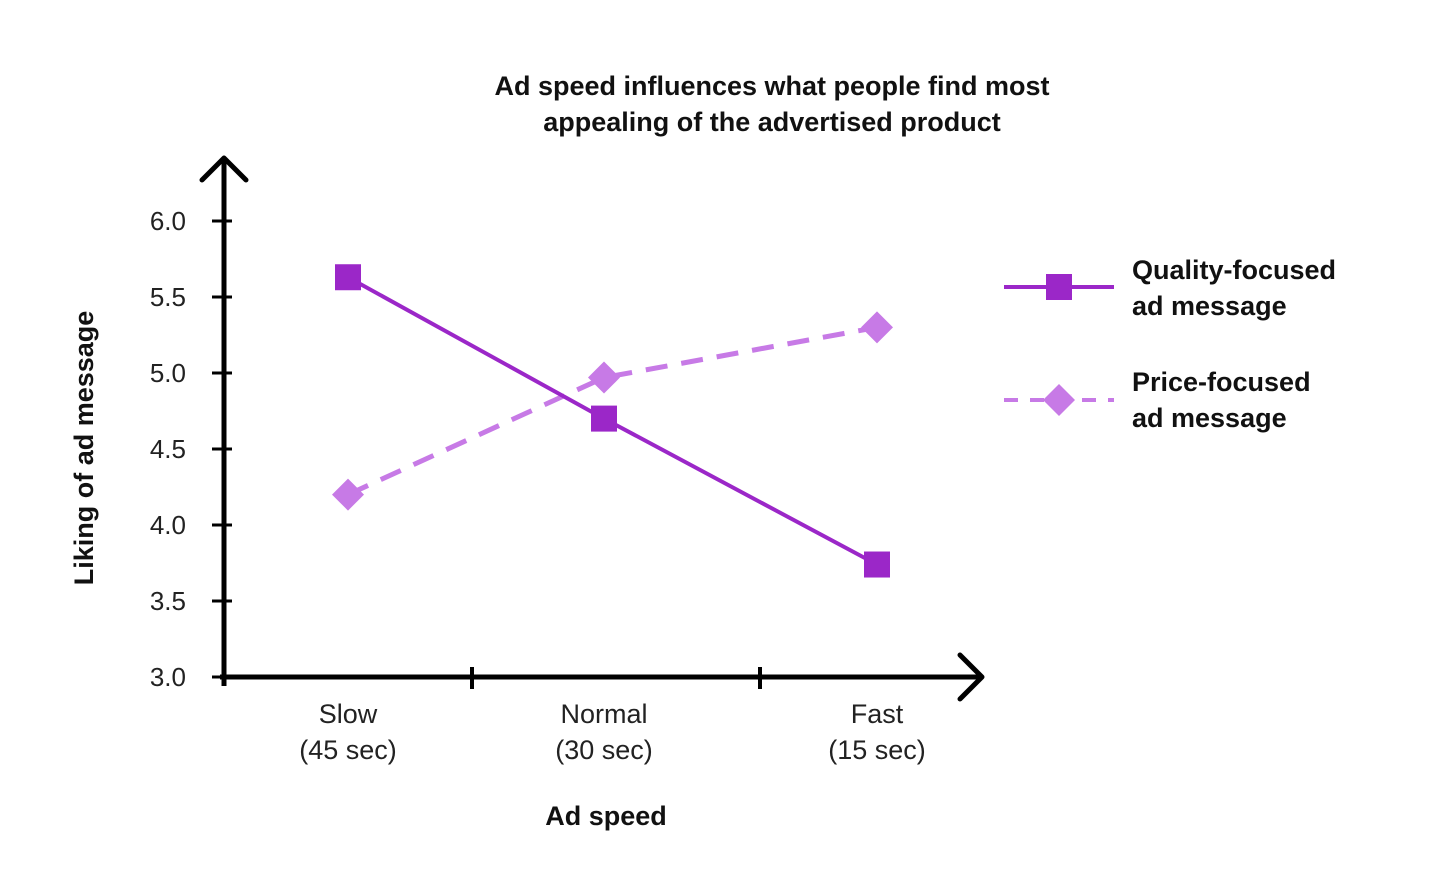 This screenshot has height=890, width=1456. What do you see at coordinates (168, 601) in the screenshot?
I see `y-tick-label: 3.5` at bounding box center [168, 601].